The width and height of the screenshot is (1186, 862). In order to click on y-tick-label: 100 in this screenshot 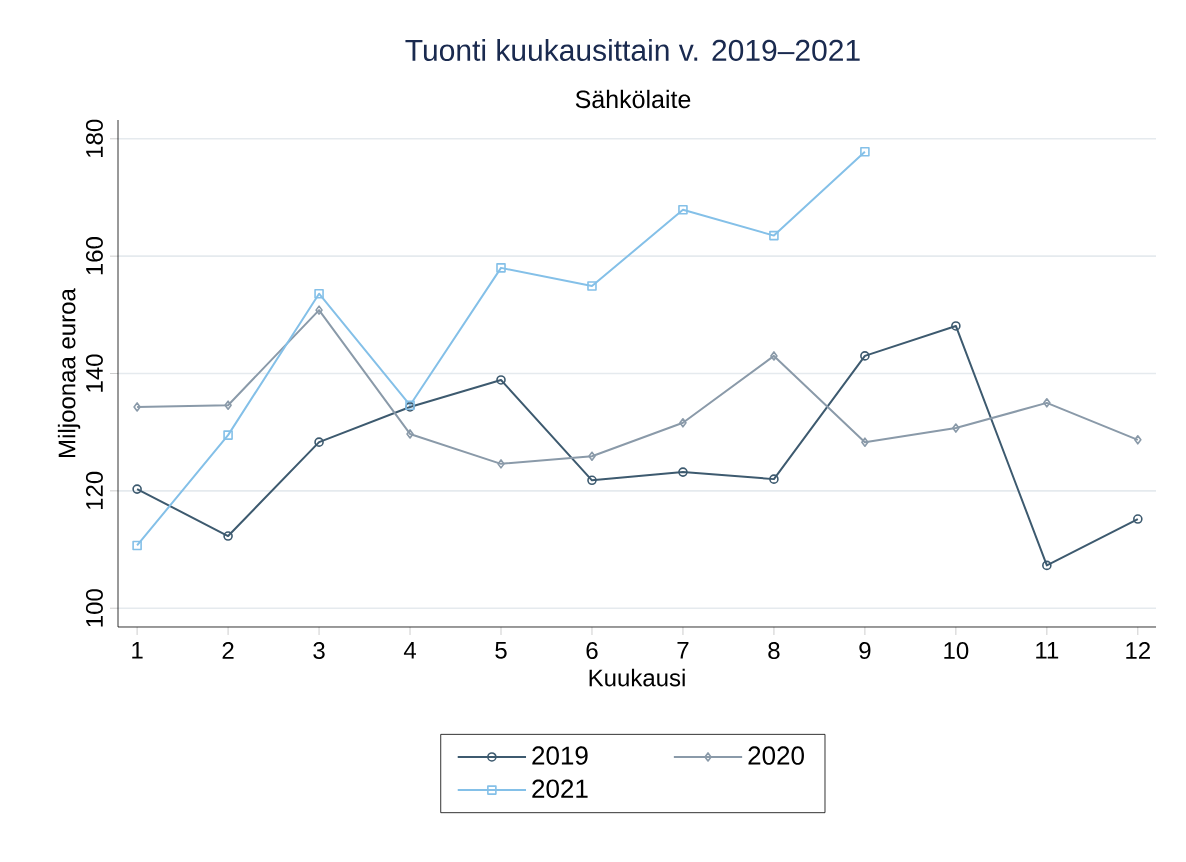, I will do `click(94, 608)`.